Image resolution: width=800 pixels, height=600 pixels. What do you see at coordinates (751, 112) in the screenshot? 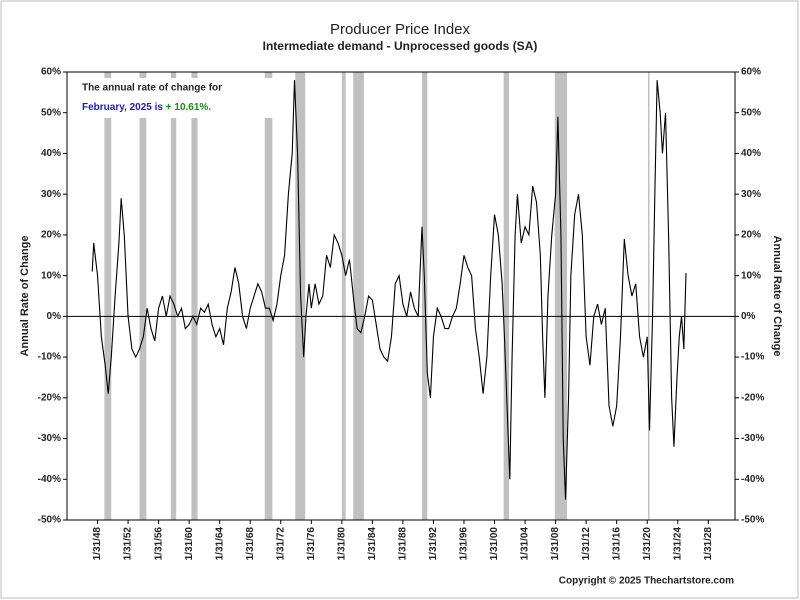
I see `y2-tick-label: 50%` at bounding box center [751, 112].